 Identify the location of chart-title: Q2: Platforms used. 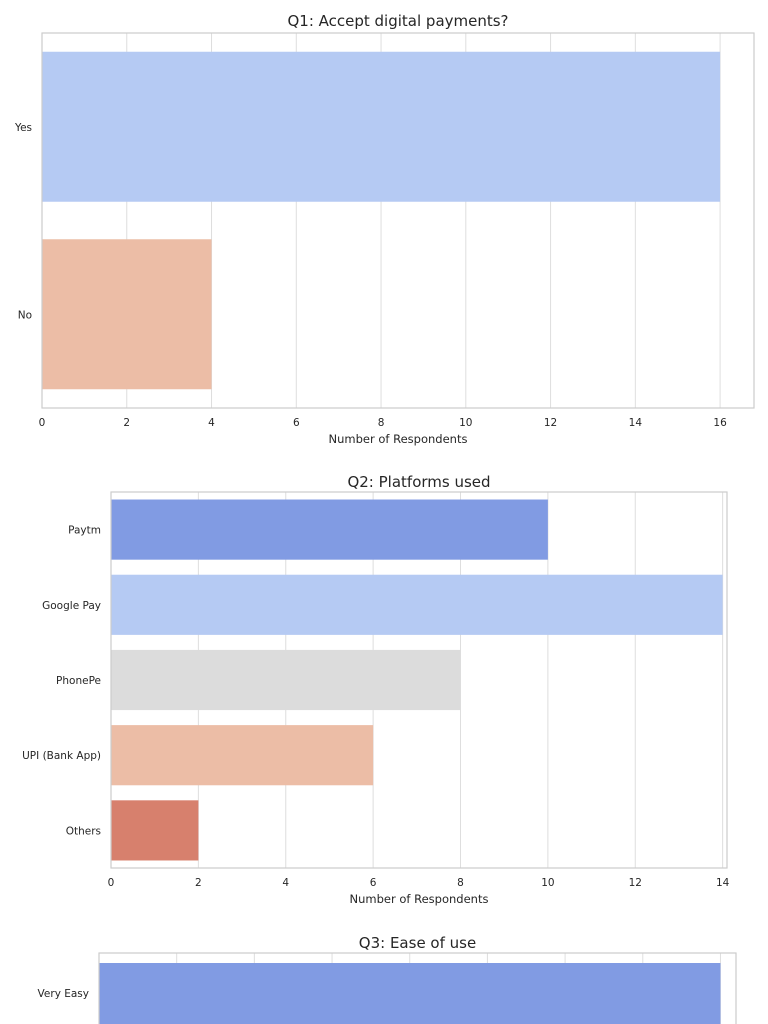
(418, 482).